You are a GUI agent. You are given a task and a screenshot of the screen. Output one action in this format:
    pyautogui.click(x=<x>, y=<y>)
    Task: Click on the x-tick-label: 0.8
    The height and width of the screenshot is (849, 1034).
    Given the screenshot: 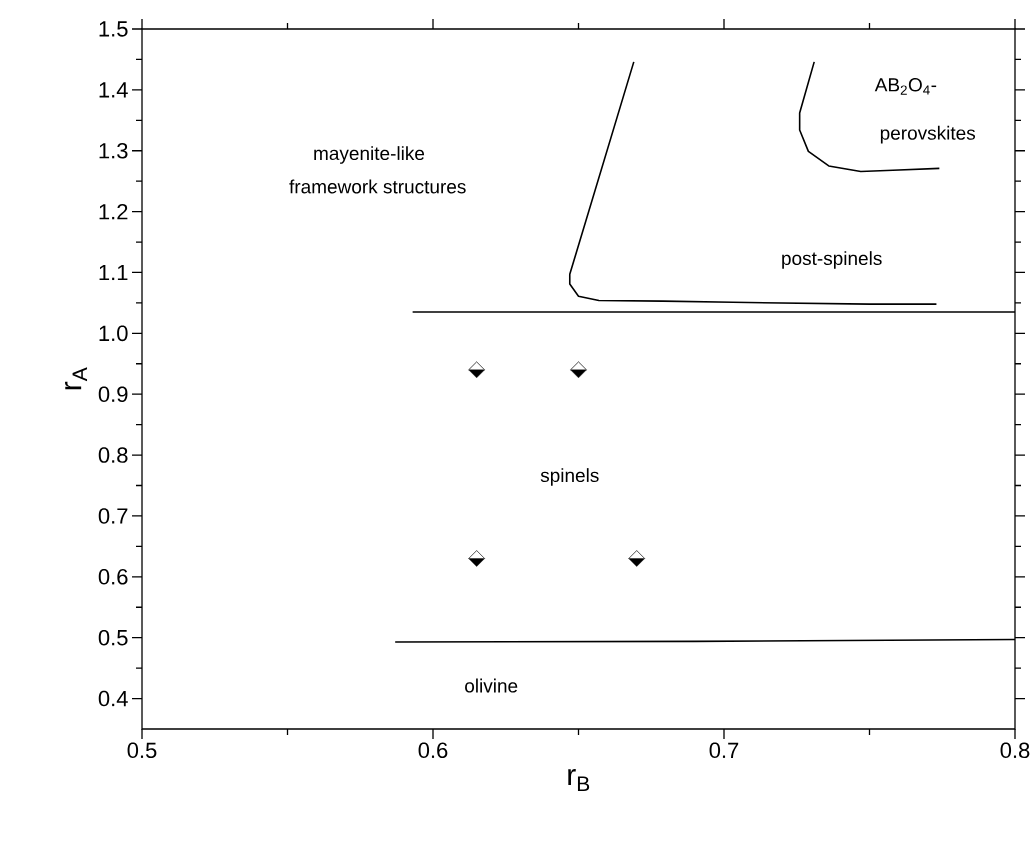 What is the action you would take?
    pyautogui.click(x=1015, y=750)
    